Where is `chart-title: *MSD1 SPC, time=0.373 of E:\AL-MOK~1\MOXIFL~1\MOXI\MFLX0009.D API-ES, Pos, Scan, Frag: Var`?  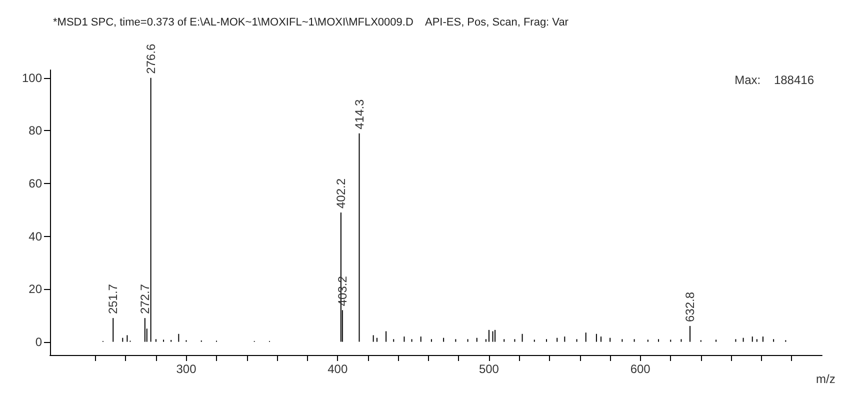
chart-title: *MSD1 SPC, time=0.373 of E:\AL-MOK~1\MOXIFL~1\MOXI\MFLX0009.D API-ES, Pos, Scan, Frag: Var is located at coordinates (311, 22).